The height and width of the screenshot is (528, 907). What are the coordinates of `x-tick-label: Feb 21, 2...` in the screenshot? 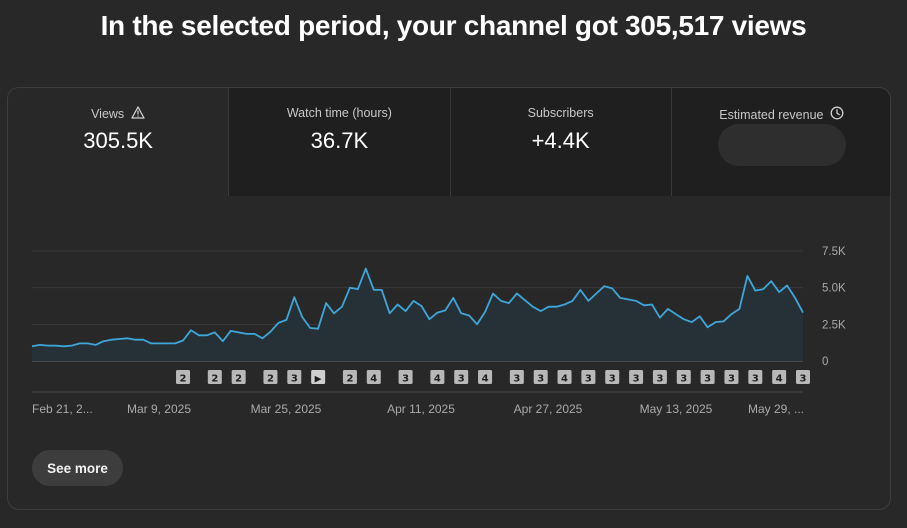 It's located at (62, 409).